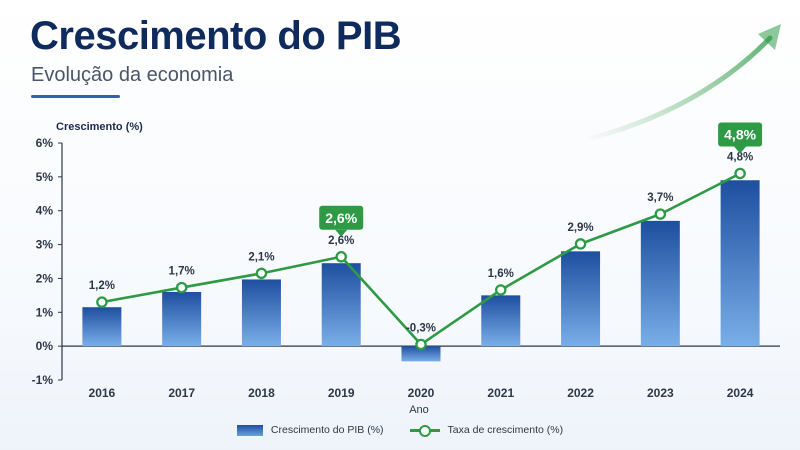 The width and height of the screenshot is (800, 450). Describe the element at coordinates (421, 393) in the screenshot. I see `x-tick-label: 2020` at that location.